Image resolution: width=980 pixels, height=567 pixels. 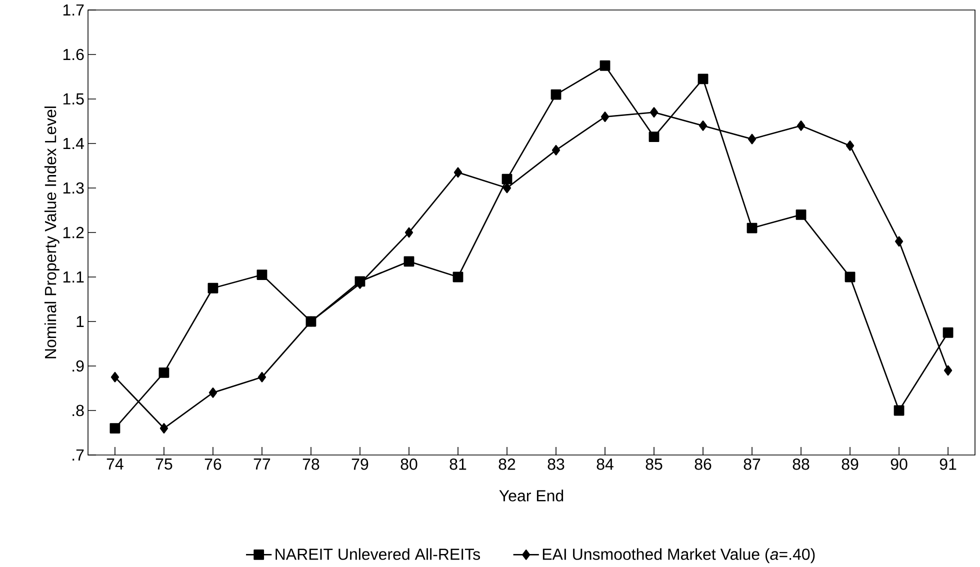 What do you see at coordinates (899, 464) in the screenshot?
I see `x-tick-label: 90` at bounding box center [899, 464].